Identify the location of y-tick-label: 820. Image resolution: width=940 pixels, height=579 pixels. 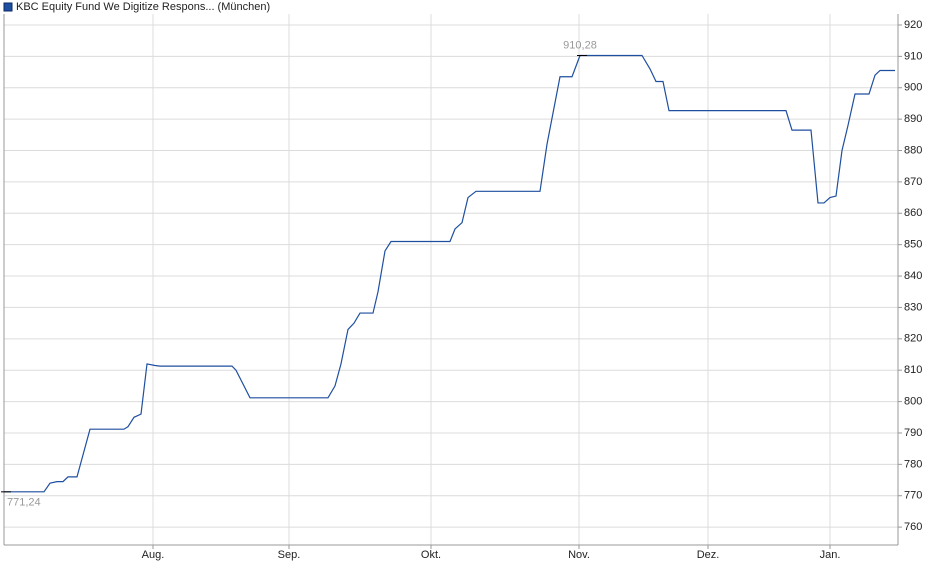
(913, 339).